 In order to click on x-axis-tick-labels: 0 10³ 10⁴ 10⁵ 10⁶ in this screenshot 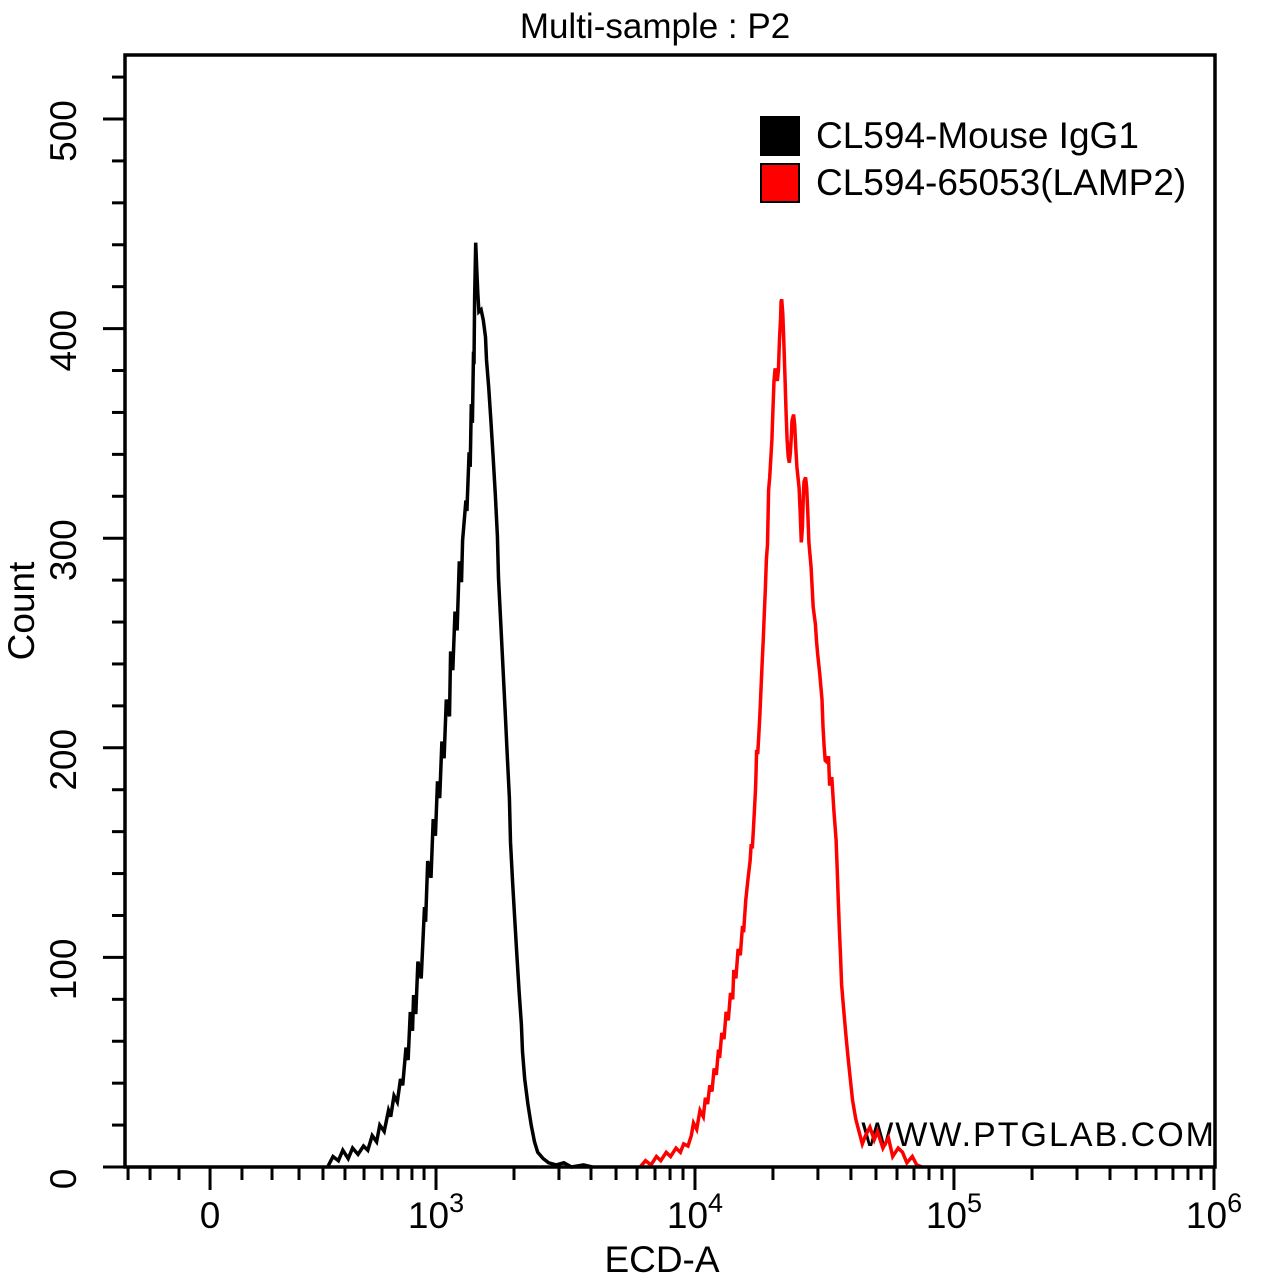, I will do `click(721, 1212)`.